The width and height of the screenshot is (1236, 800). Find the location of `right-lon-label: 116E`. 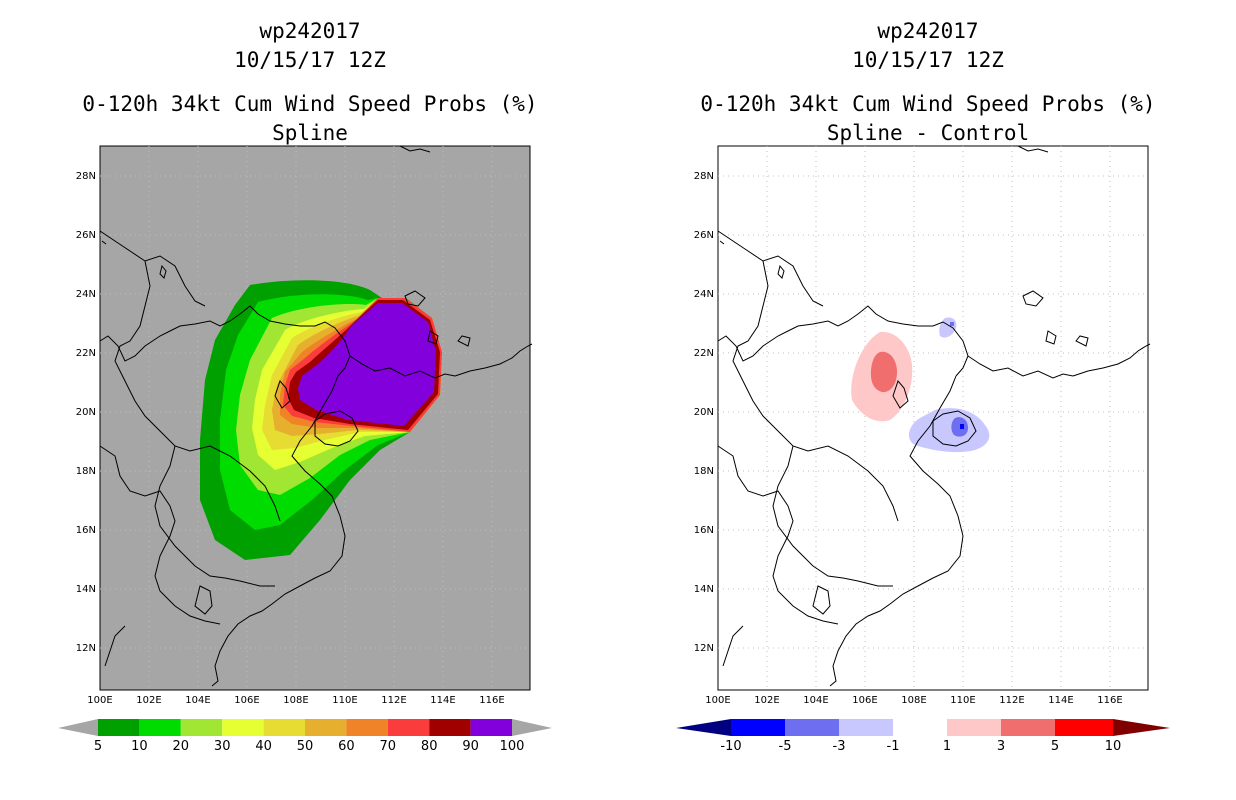

right-lon-label: 116E is located at coordinates (1109, 700).